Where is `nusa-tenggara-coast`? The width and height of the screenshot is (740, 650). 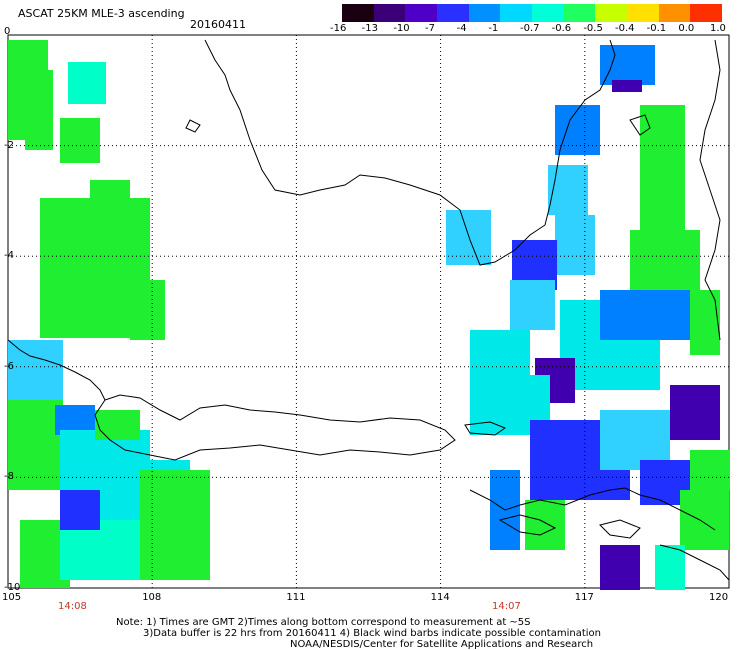
nusa-tenggara-coast is located at coordinates (592, 509).